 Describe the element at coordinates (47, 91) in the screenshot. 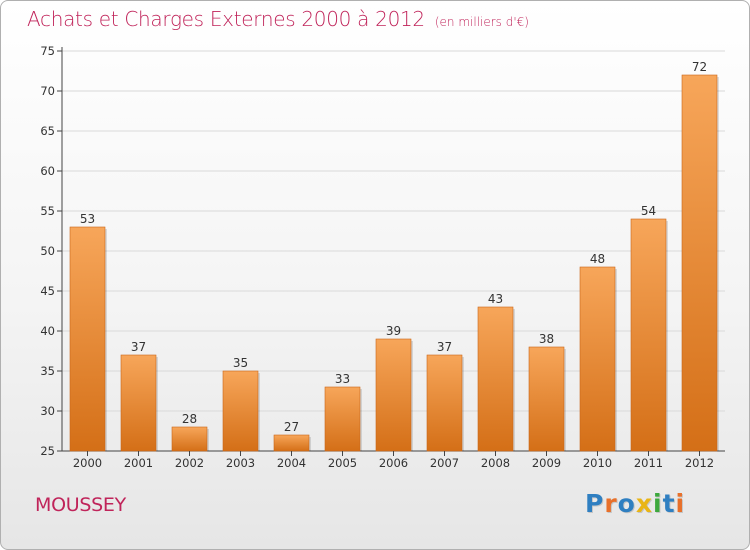

I see `y-tick-label: 70` at that location.